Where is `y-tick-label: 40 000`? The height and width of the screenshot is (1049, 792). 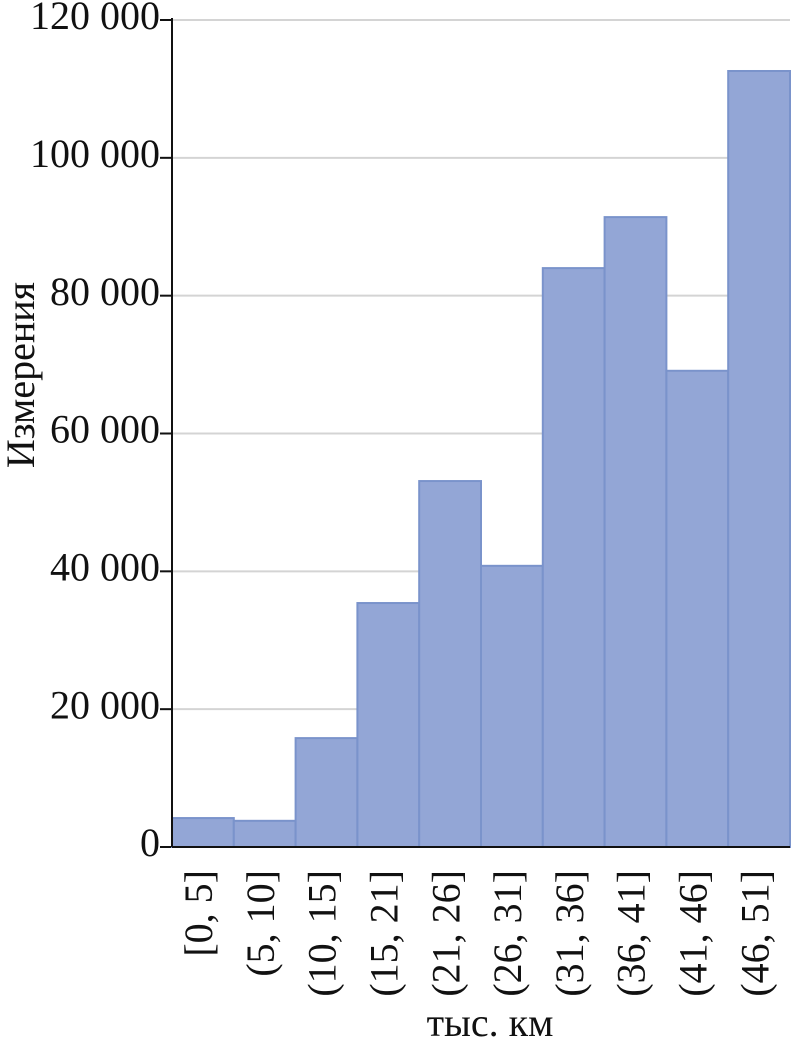 y-tick-label: 40 000 is located at coordinates (105, 567).